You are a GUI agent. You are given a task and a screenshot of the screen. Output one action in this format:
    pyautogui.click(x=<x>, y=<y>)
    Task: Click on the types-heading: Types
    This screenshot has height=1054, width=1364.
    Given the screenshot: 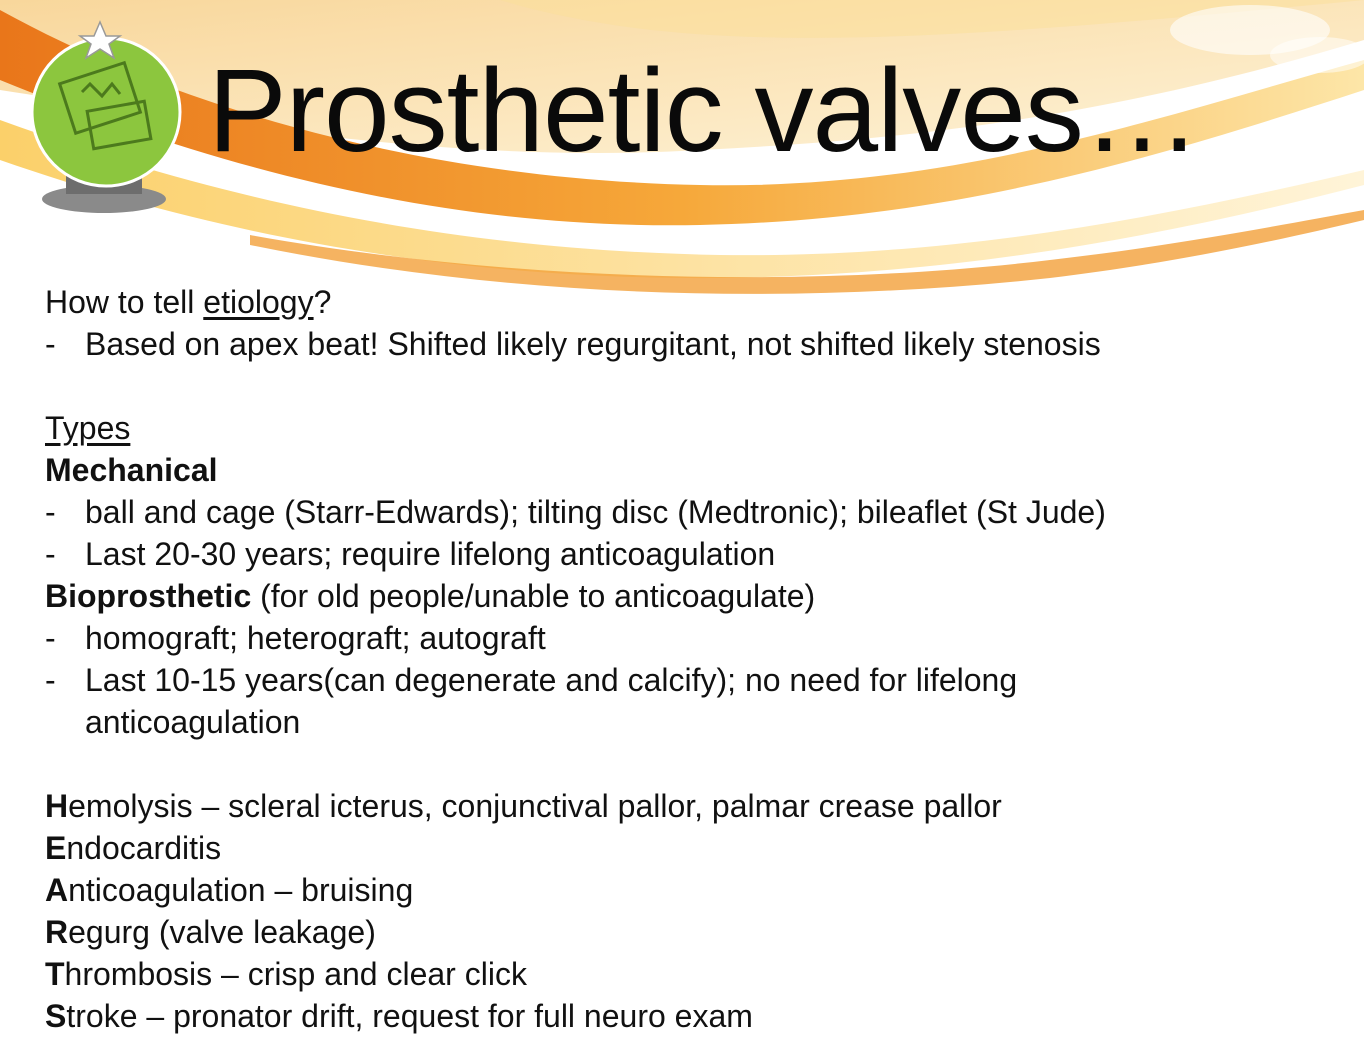 What is the action you would take?
    pyautogui.click(x=88, y=428)
    